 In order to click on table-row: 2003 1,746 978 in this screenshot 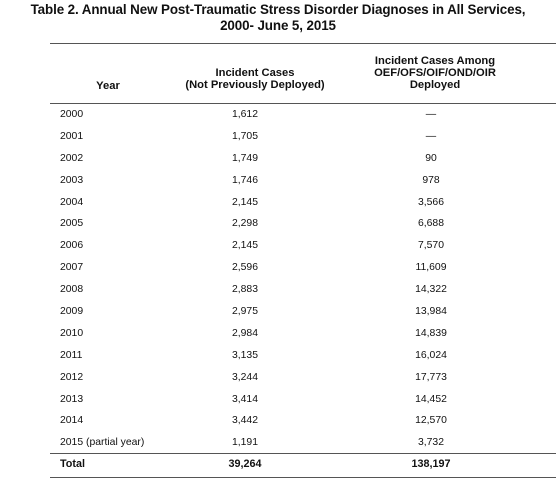, I will do `click(278, 181)`.